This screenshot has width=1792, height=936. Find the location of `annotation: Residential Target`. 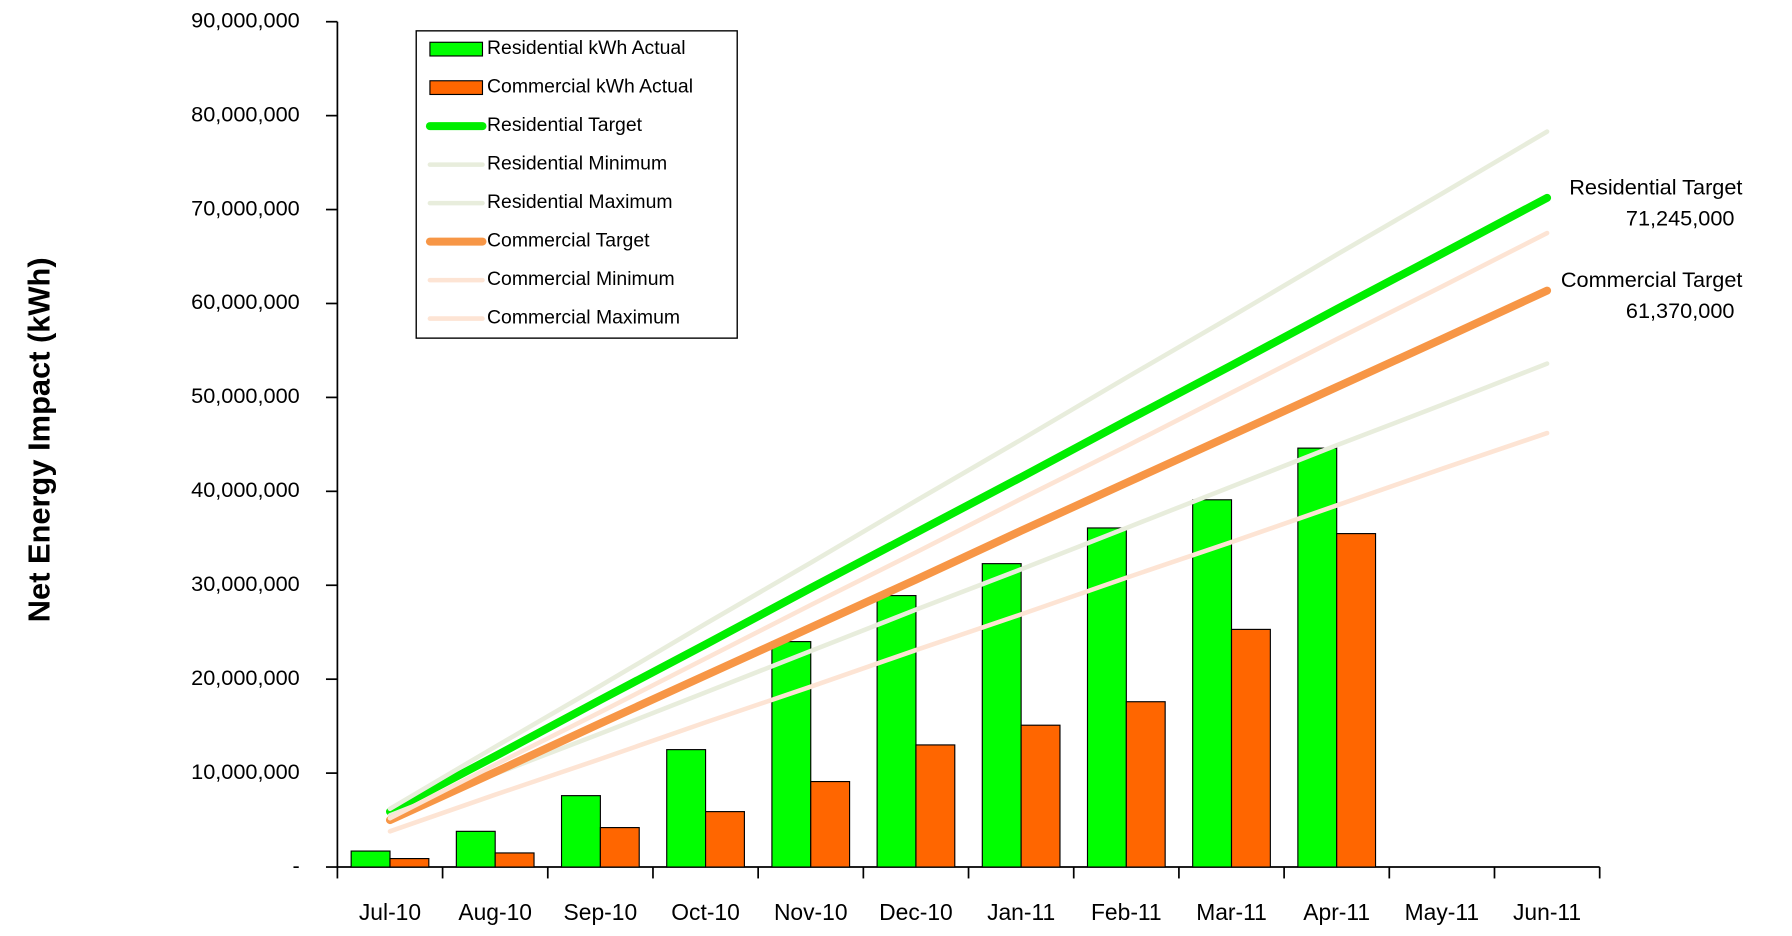

annotation: Residential Target is located at coordinates (1655, 186).